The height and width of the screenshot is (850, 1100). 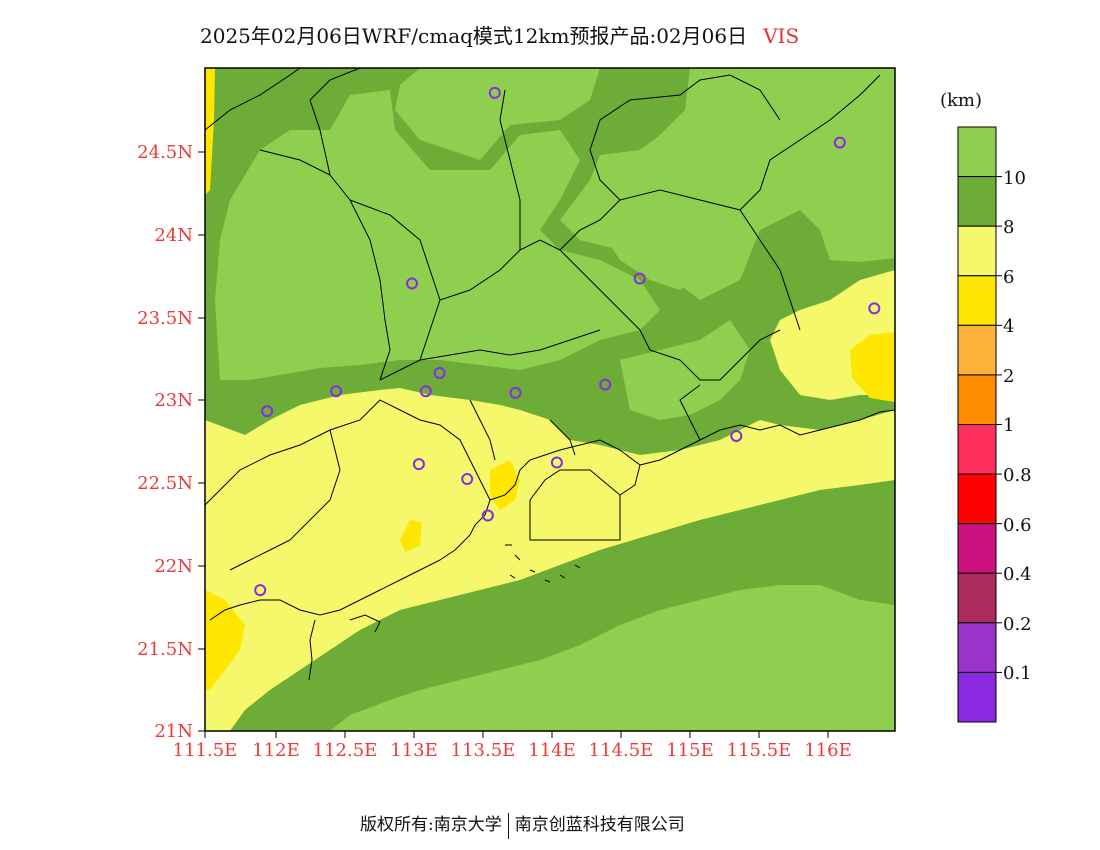 What do you see at coordinates (173, 566) in the screenshot?
I see `lat-label-22n: 22N` at bounding box center [173, 566].